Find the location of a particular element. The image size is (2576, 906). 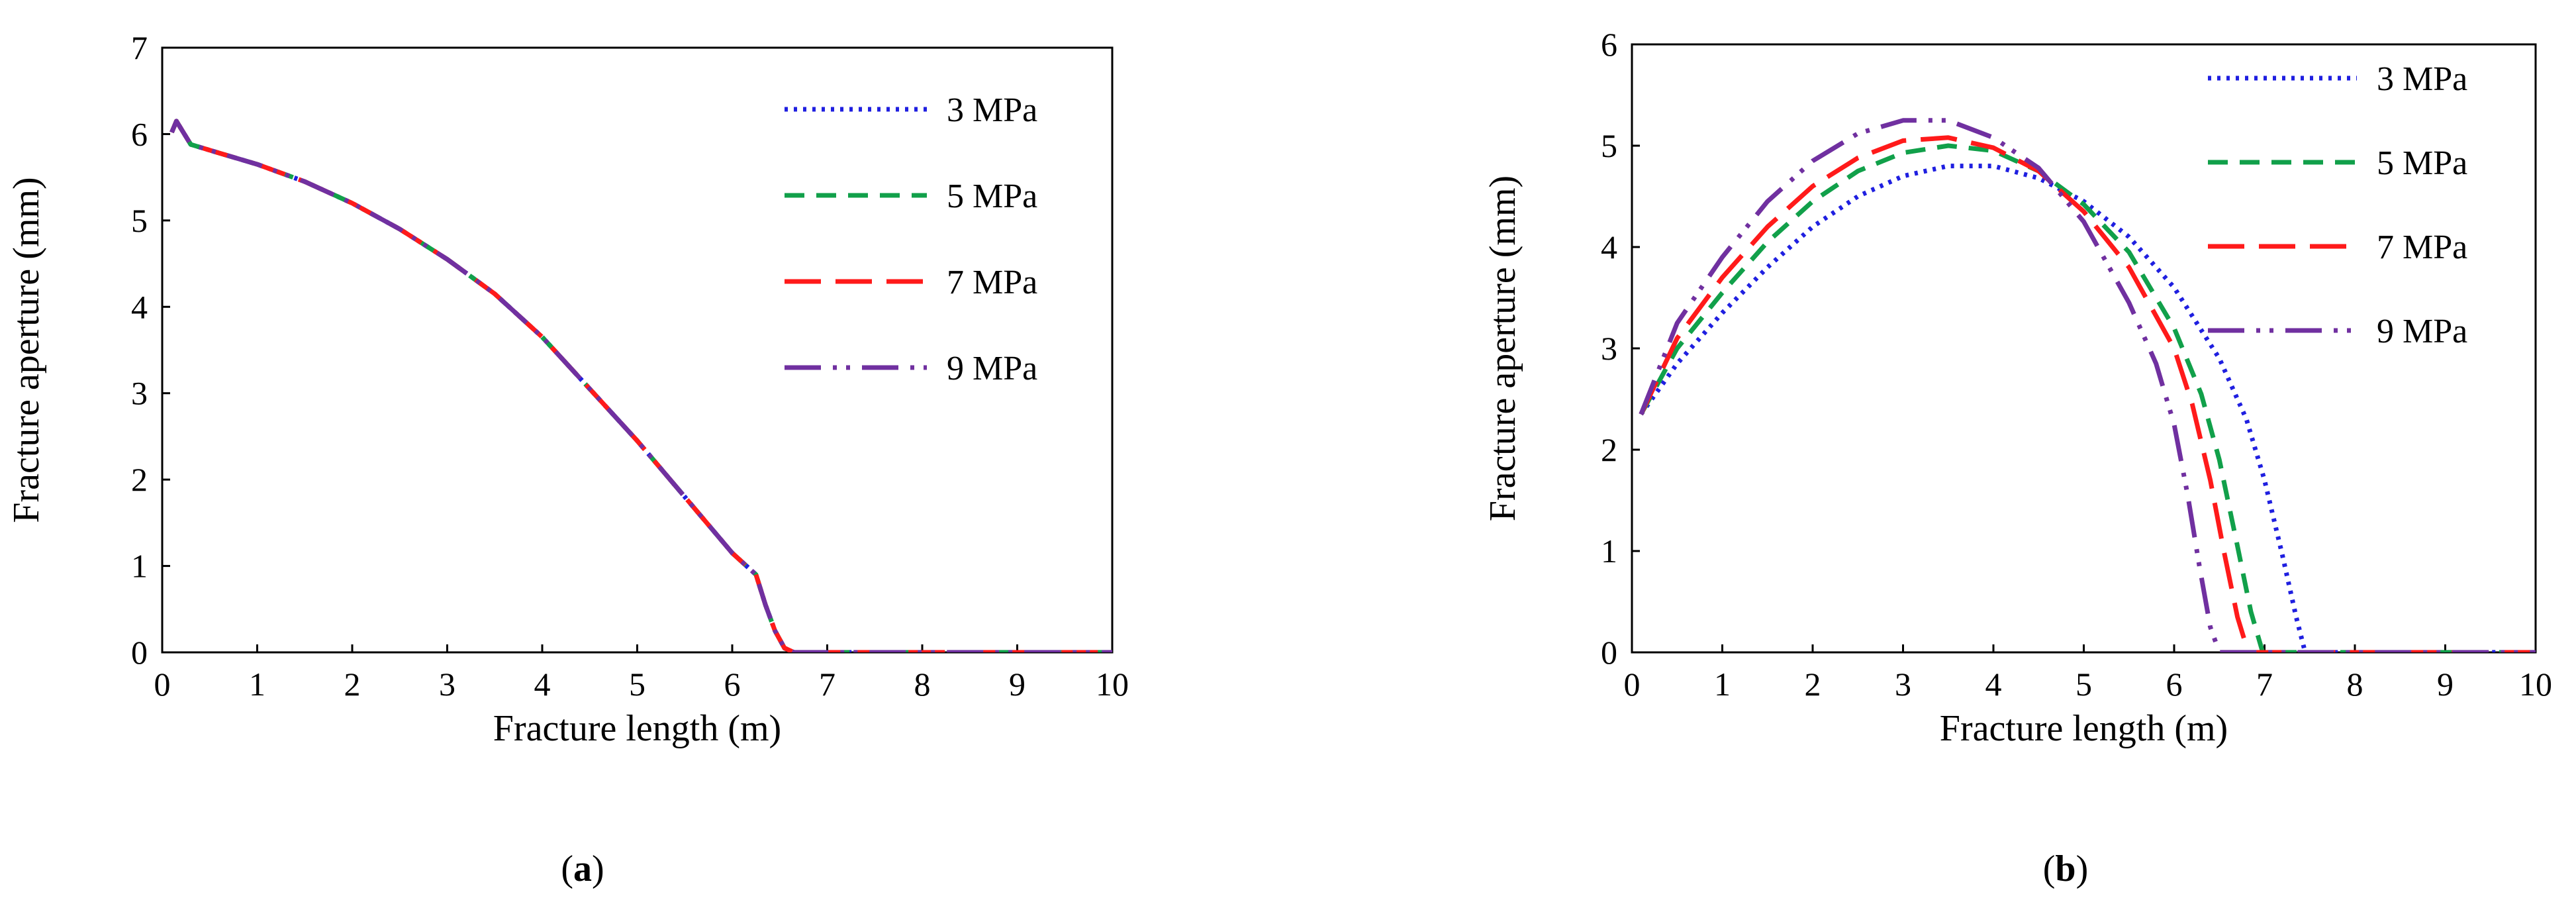

panel-caption: (b) is located at coordinates (2065, 868).